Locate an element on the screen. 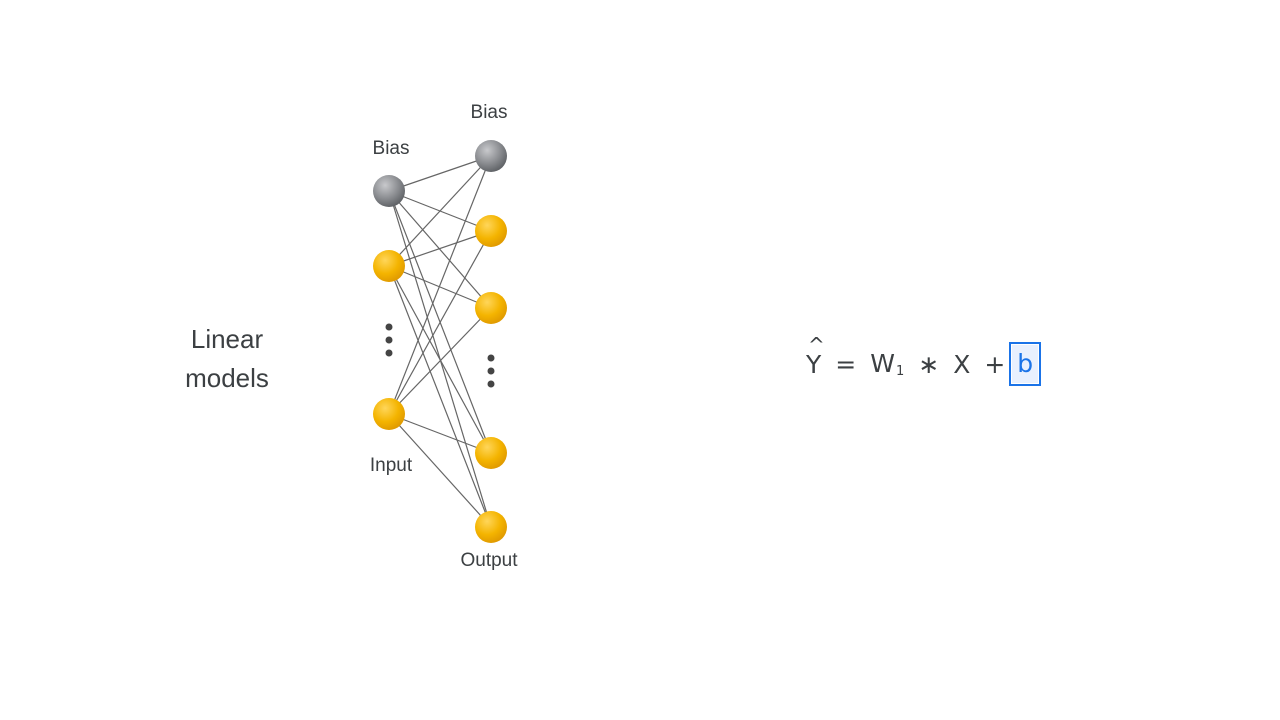  title-line-2: models is located at coordinates (227, 378).